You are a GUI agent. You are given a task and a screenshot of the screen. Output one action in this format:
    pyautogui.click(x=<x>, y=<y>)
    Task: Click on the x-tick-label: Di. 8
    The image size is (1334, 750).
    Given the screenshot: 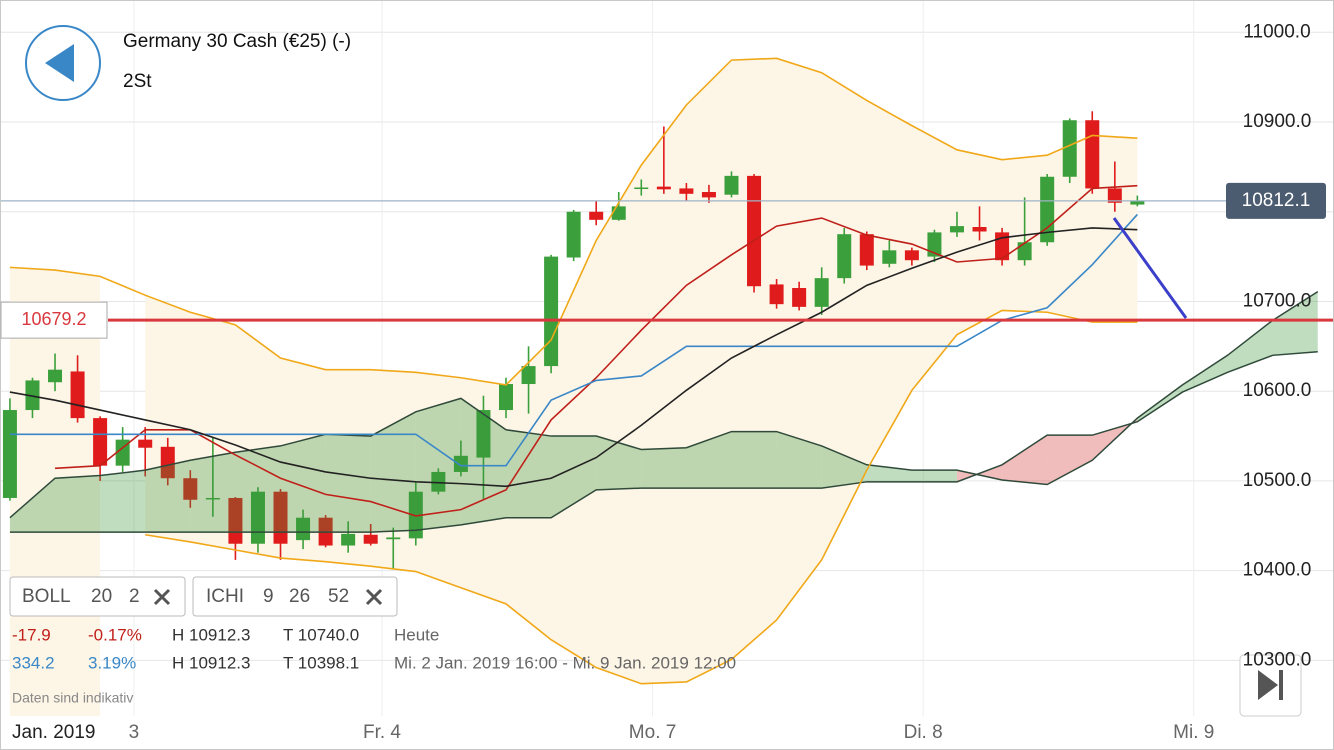 What is the action you would take?
    pyautogui.click(x=923, y=732)
    